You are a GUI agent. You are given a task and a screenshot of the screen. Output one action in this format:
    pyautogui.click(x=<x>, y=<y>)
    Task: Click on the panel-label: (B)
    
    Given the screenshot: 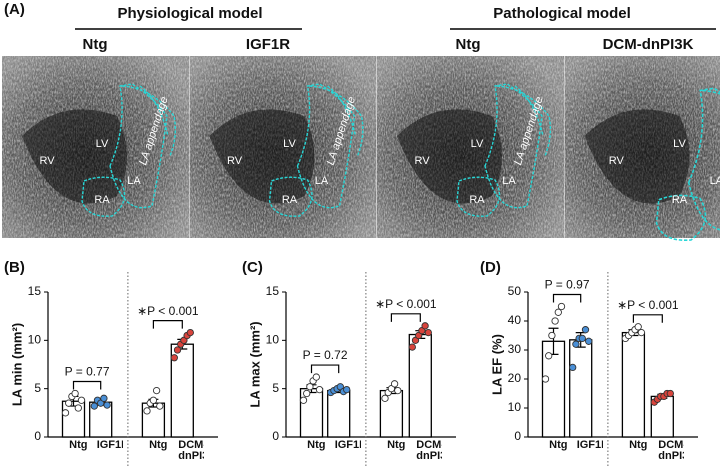 What is the action you would take?
    pyautogui.click(x=14, y=267)
    